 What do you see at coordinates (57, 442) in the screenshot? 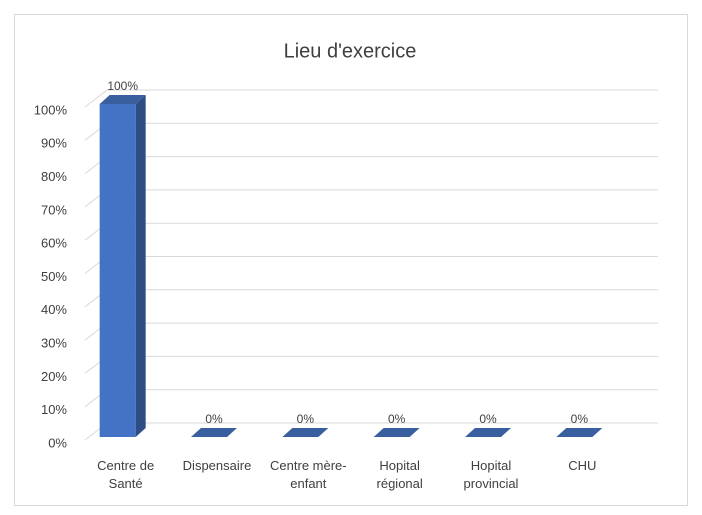
I see `y-tick-label: 0%` at bounding box center [57, 442].